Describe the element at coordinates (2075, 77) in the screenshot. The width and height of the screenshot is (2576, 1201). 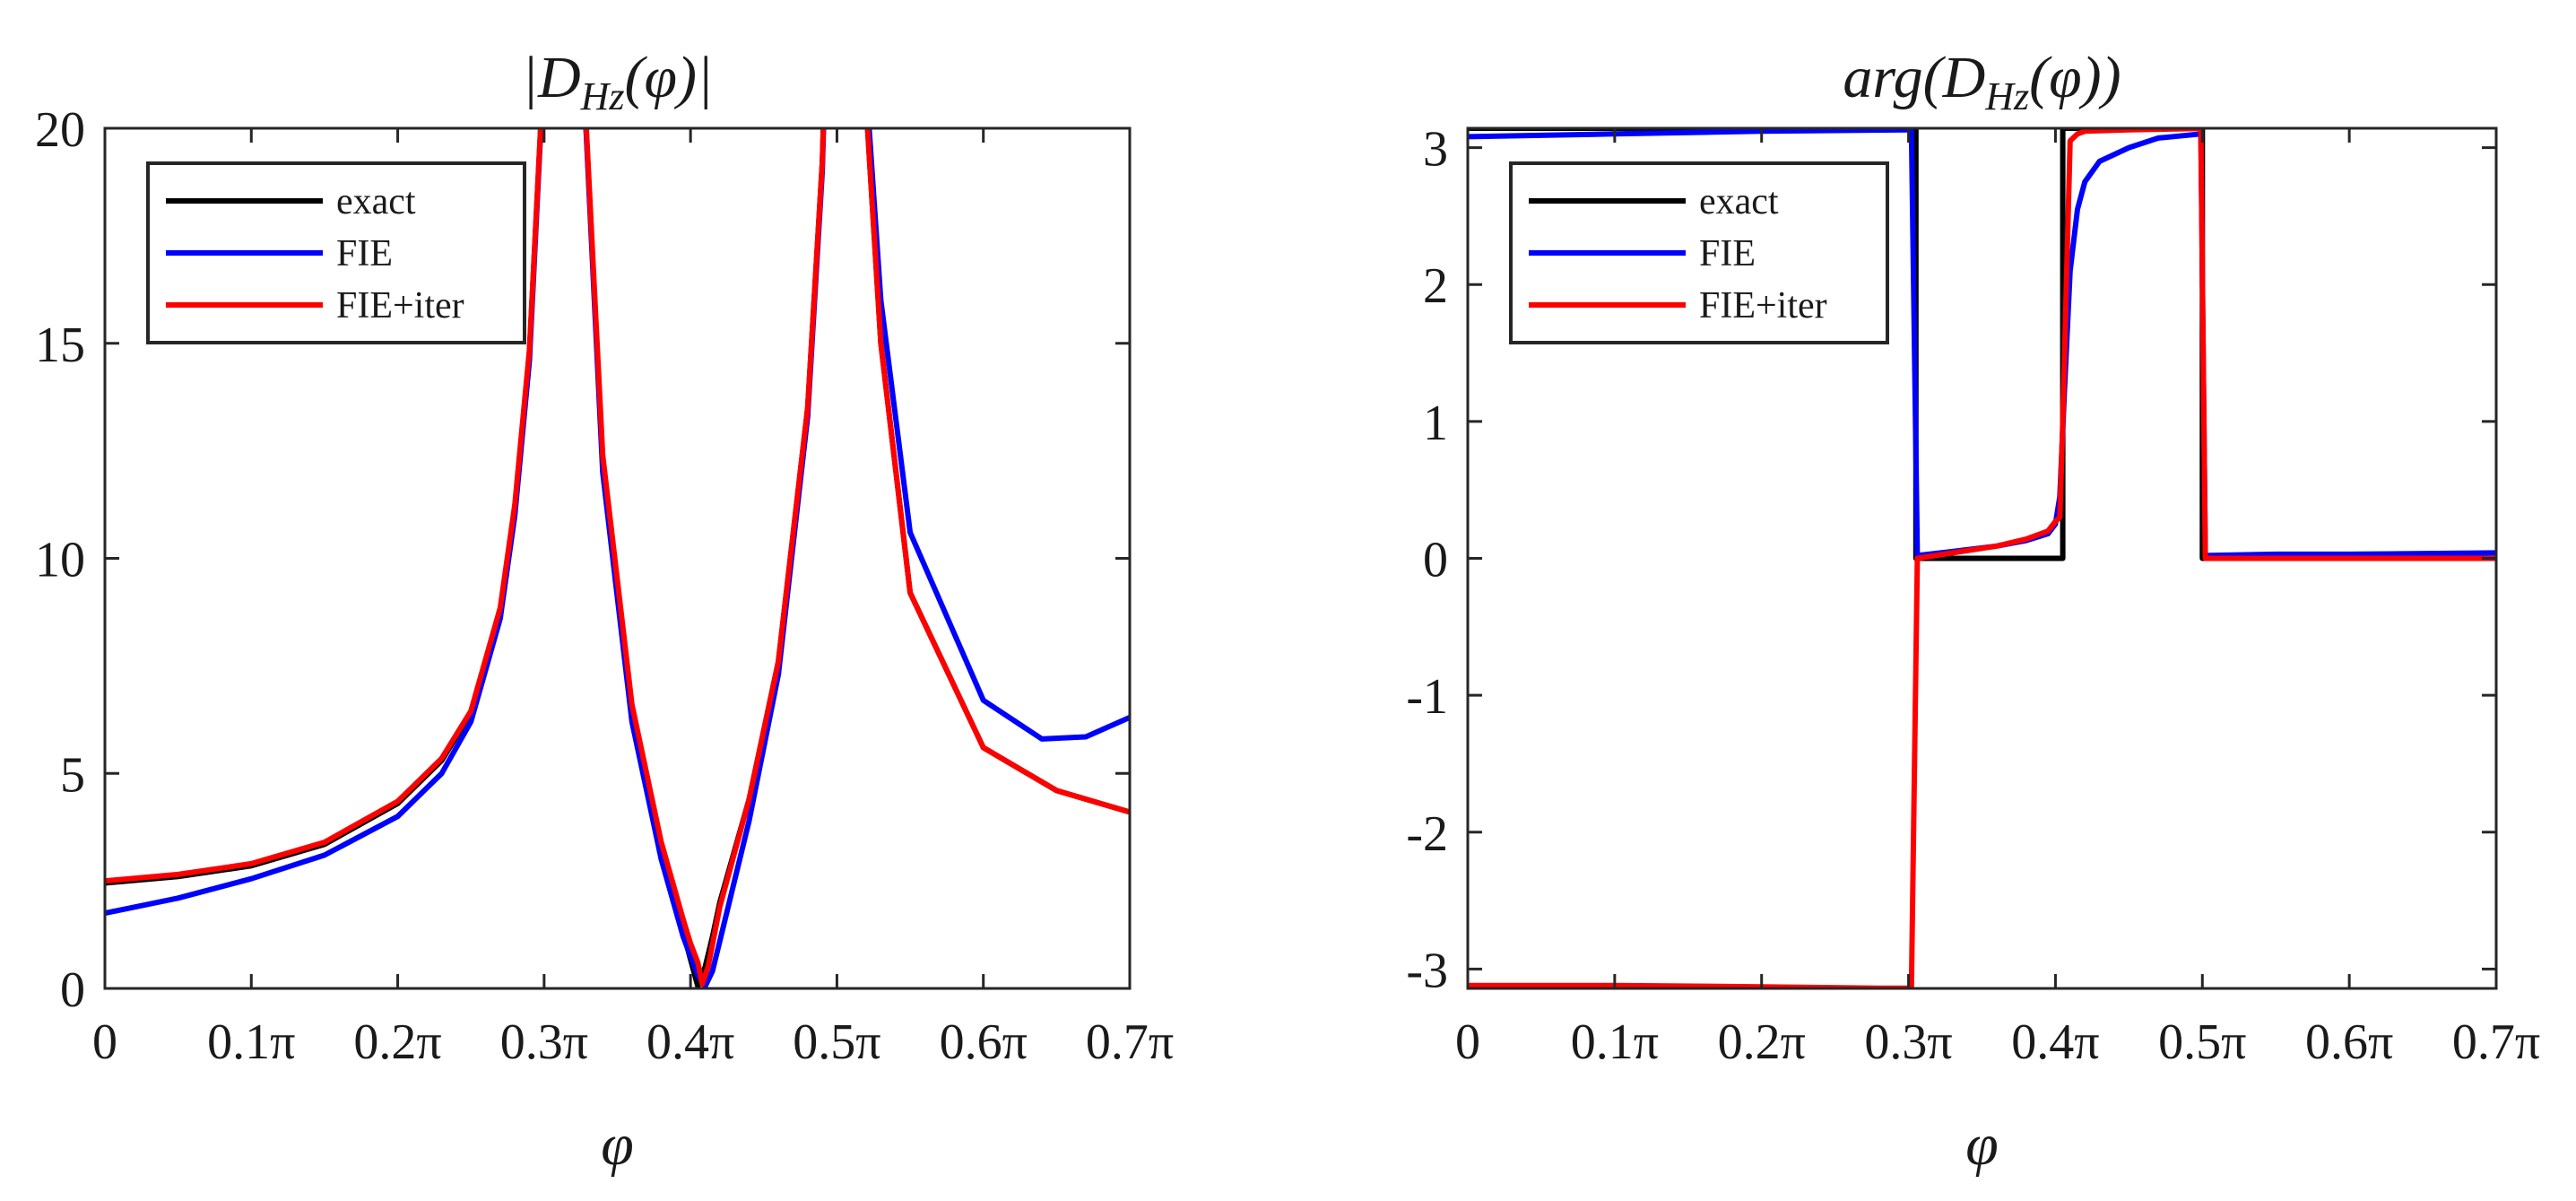
I see `title-part: (φ))` at that location.